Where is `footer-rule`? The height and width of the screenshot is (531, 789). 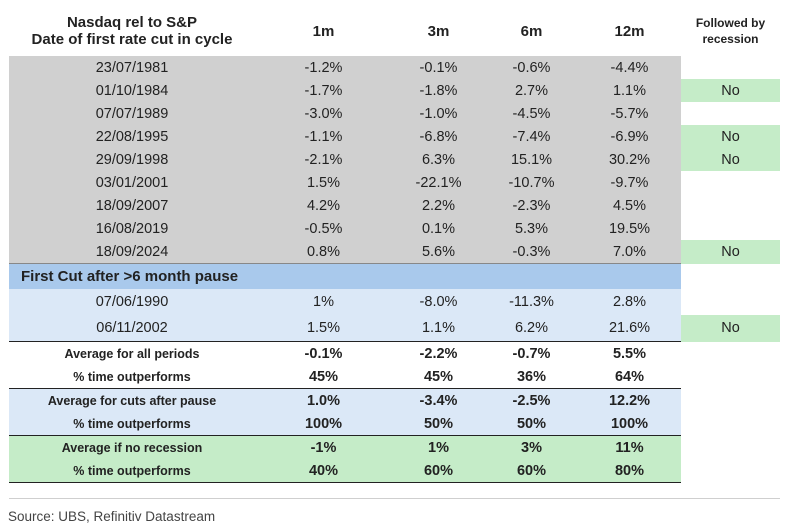
footer-rule is located at coordinates (394, 498).